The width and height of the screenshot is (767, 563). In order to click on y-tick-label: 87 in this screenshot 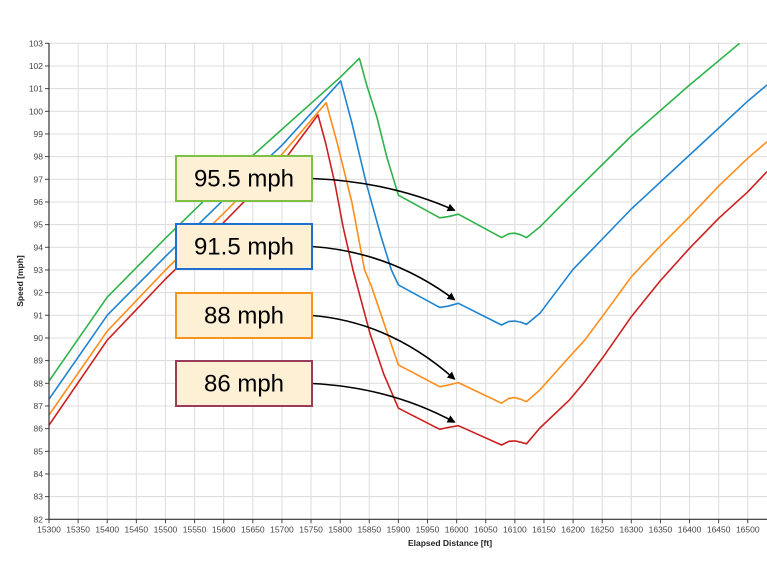, I will do `click(39, 406)`.